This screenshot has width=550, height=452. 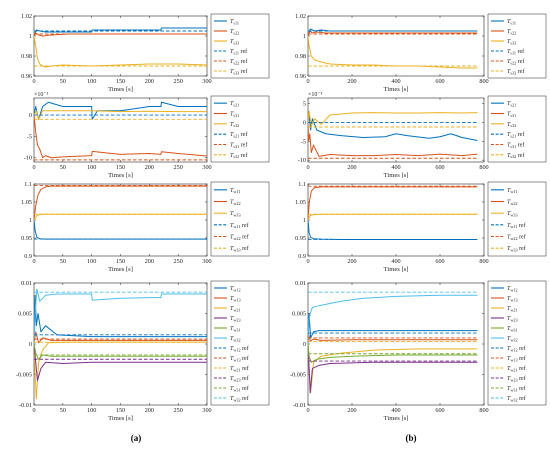 What do you see at coordinates (235, 191) in the screenshot?
I see `legend-entry: Tw11` at bounding box center [235, 191].